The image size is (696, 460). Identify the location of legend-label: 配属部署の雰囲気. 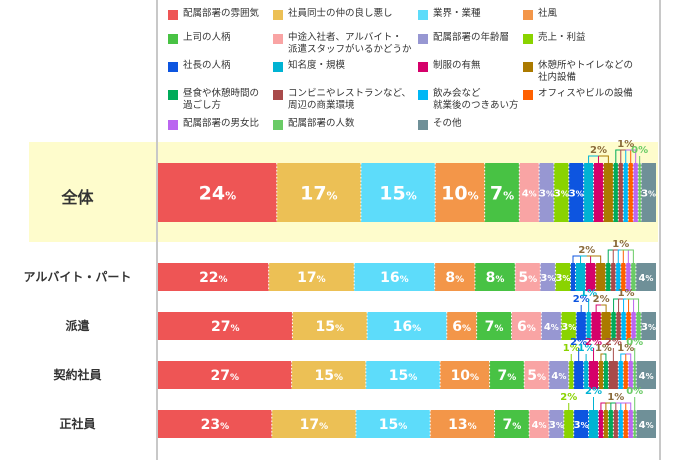
(221, 13).